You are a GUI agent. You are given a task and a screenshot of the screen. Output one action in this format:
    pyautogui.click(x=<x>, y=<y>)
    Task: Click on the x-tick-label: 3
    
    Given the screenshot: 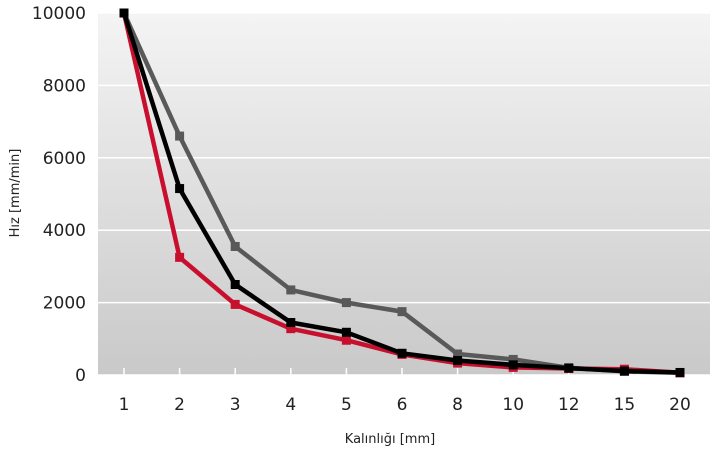 What is the action you would take?
    pyautogui.click(x=235, y=405)
    